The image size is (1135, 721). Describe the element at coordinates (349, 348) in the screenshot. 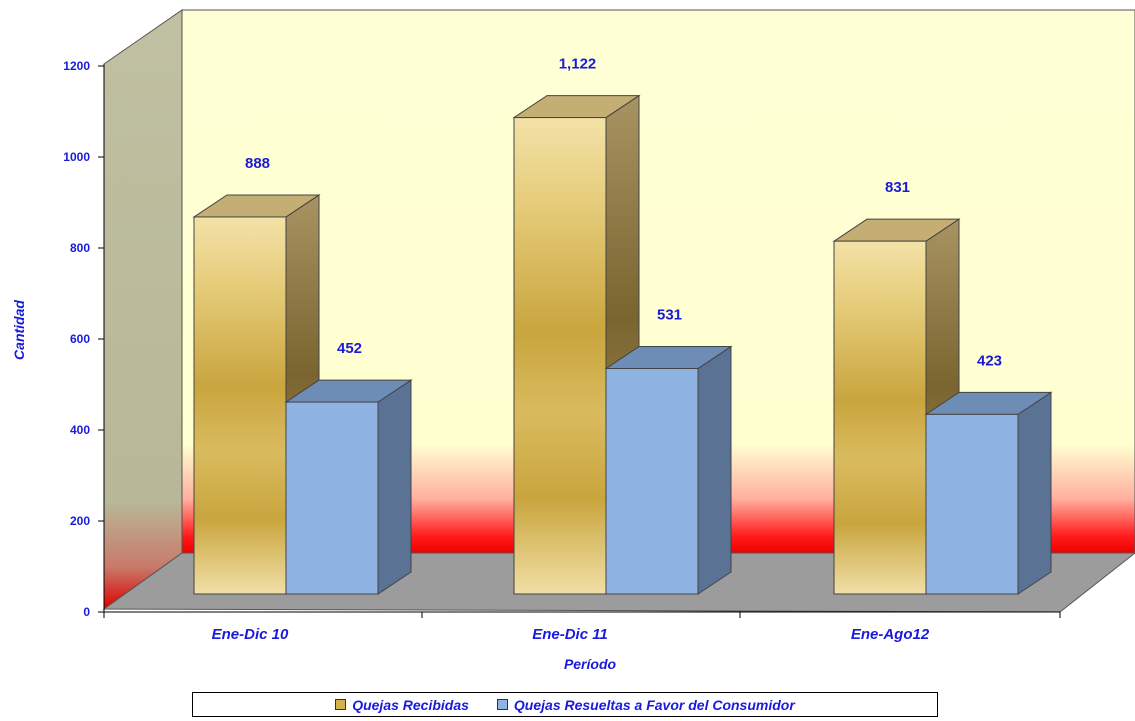

I see `data-label: 452` at that location.